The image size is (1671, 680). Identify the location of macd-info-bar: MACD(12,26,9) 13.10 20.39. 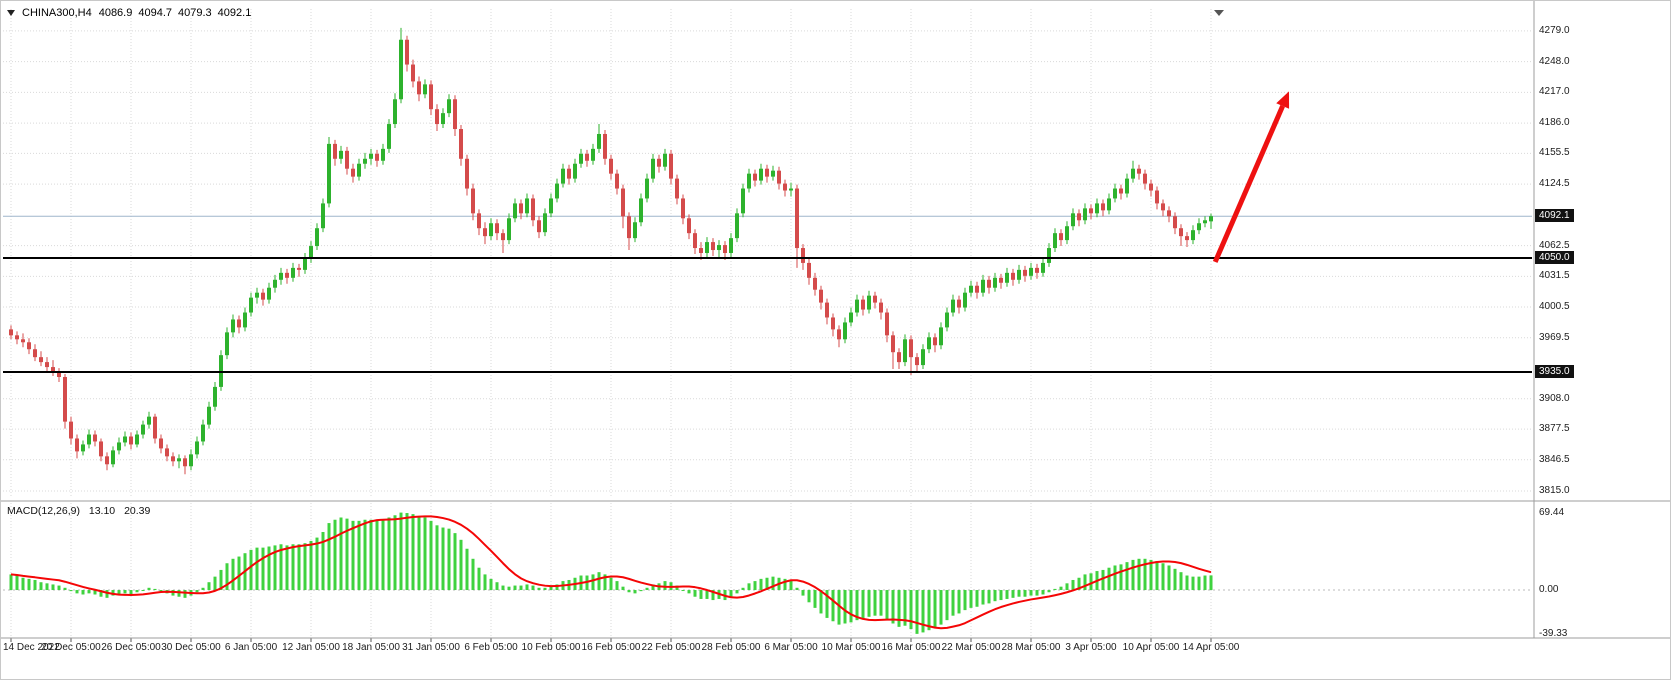
(81, 511).